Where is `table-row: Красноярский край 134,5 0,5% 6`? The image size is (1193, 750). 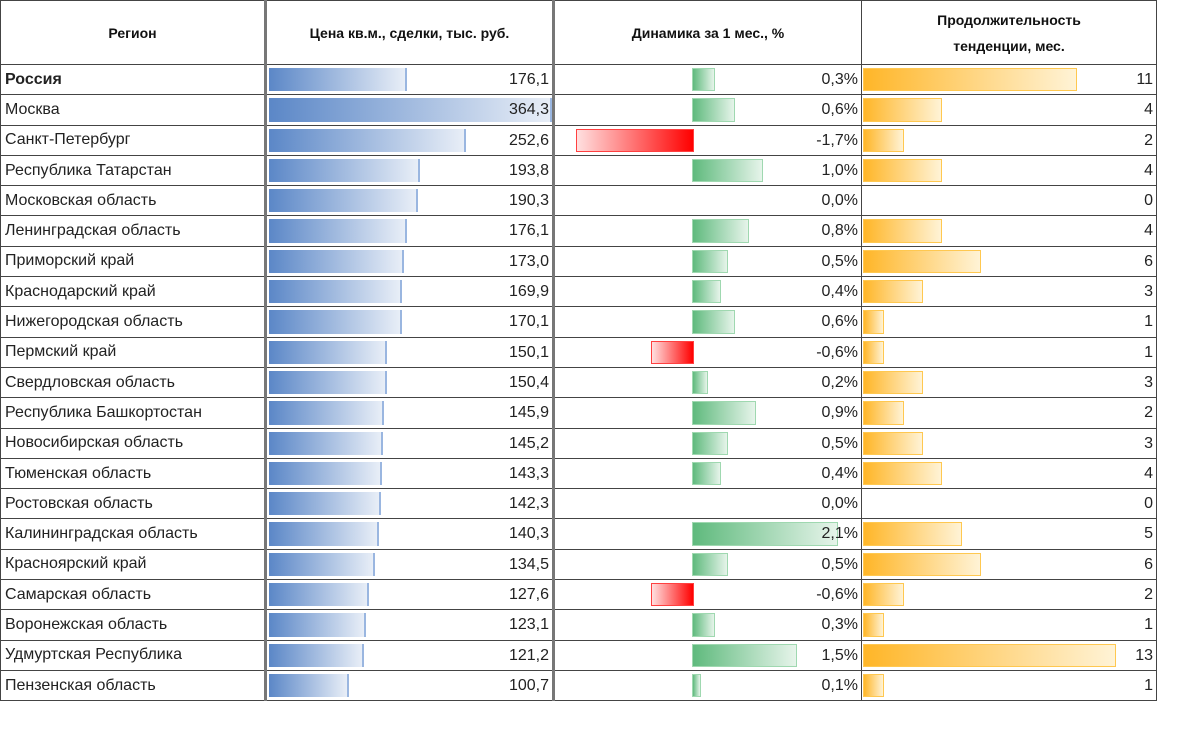 table-row: Красноярский край 134,5 0,5% 6 is located at coordinates (578, 564).